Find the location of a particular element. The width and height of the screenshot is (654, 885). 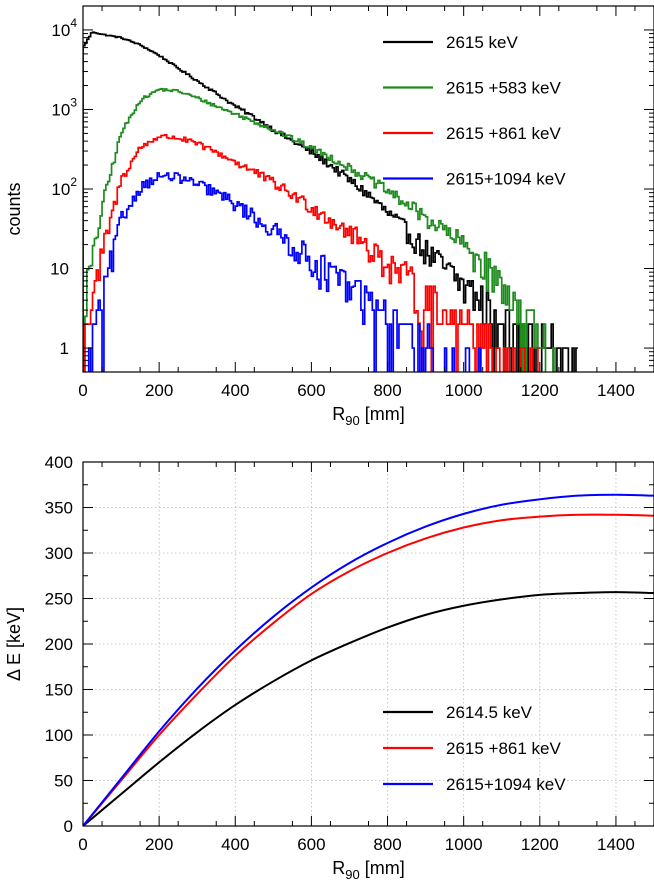

y-tick-label: 100 is located at coordinates (59, 735).